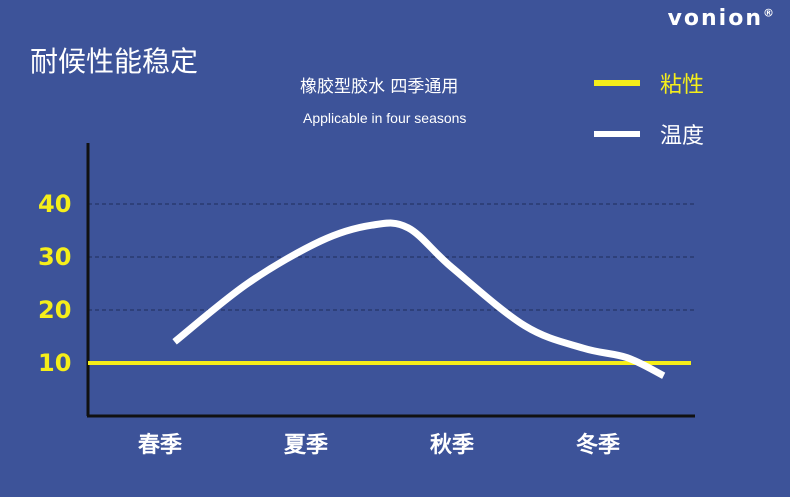 This screenshot has width=790, height=497. What do you see at coordinates (379, 87) in the screenshot?
I see `subtitle-chinese: 橡胶型胶水 四季通用` at bounding box center [379, 87].